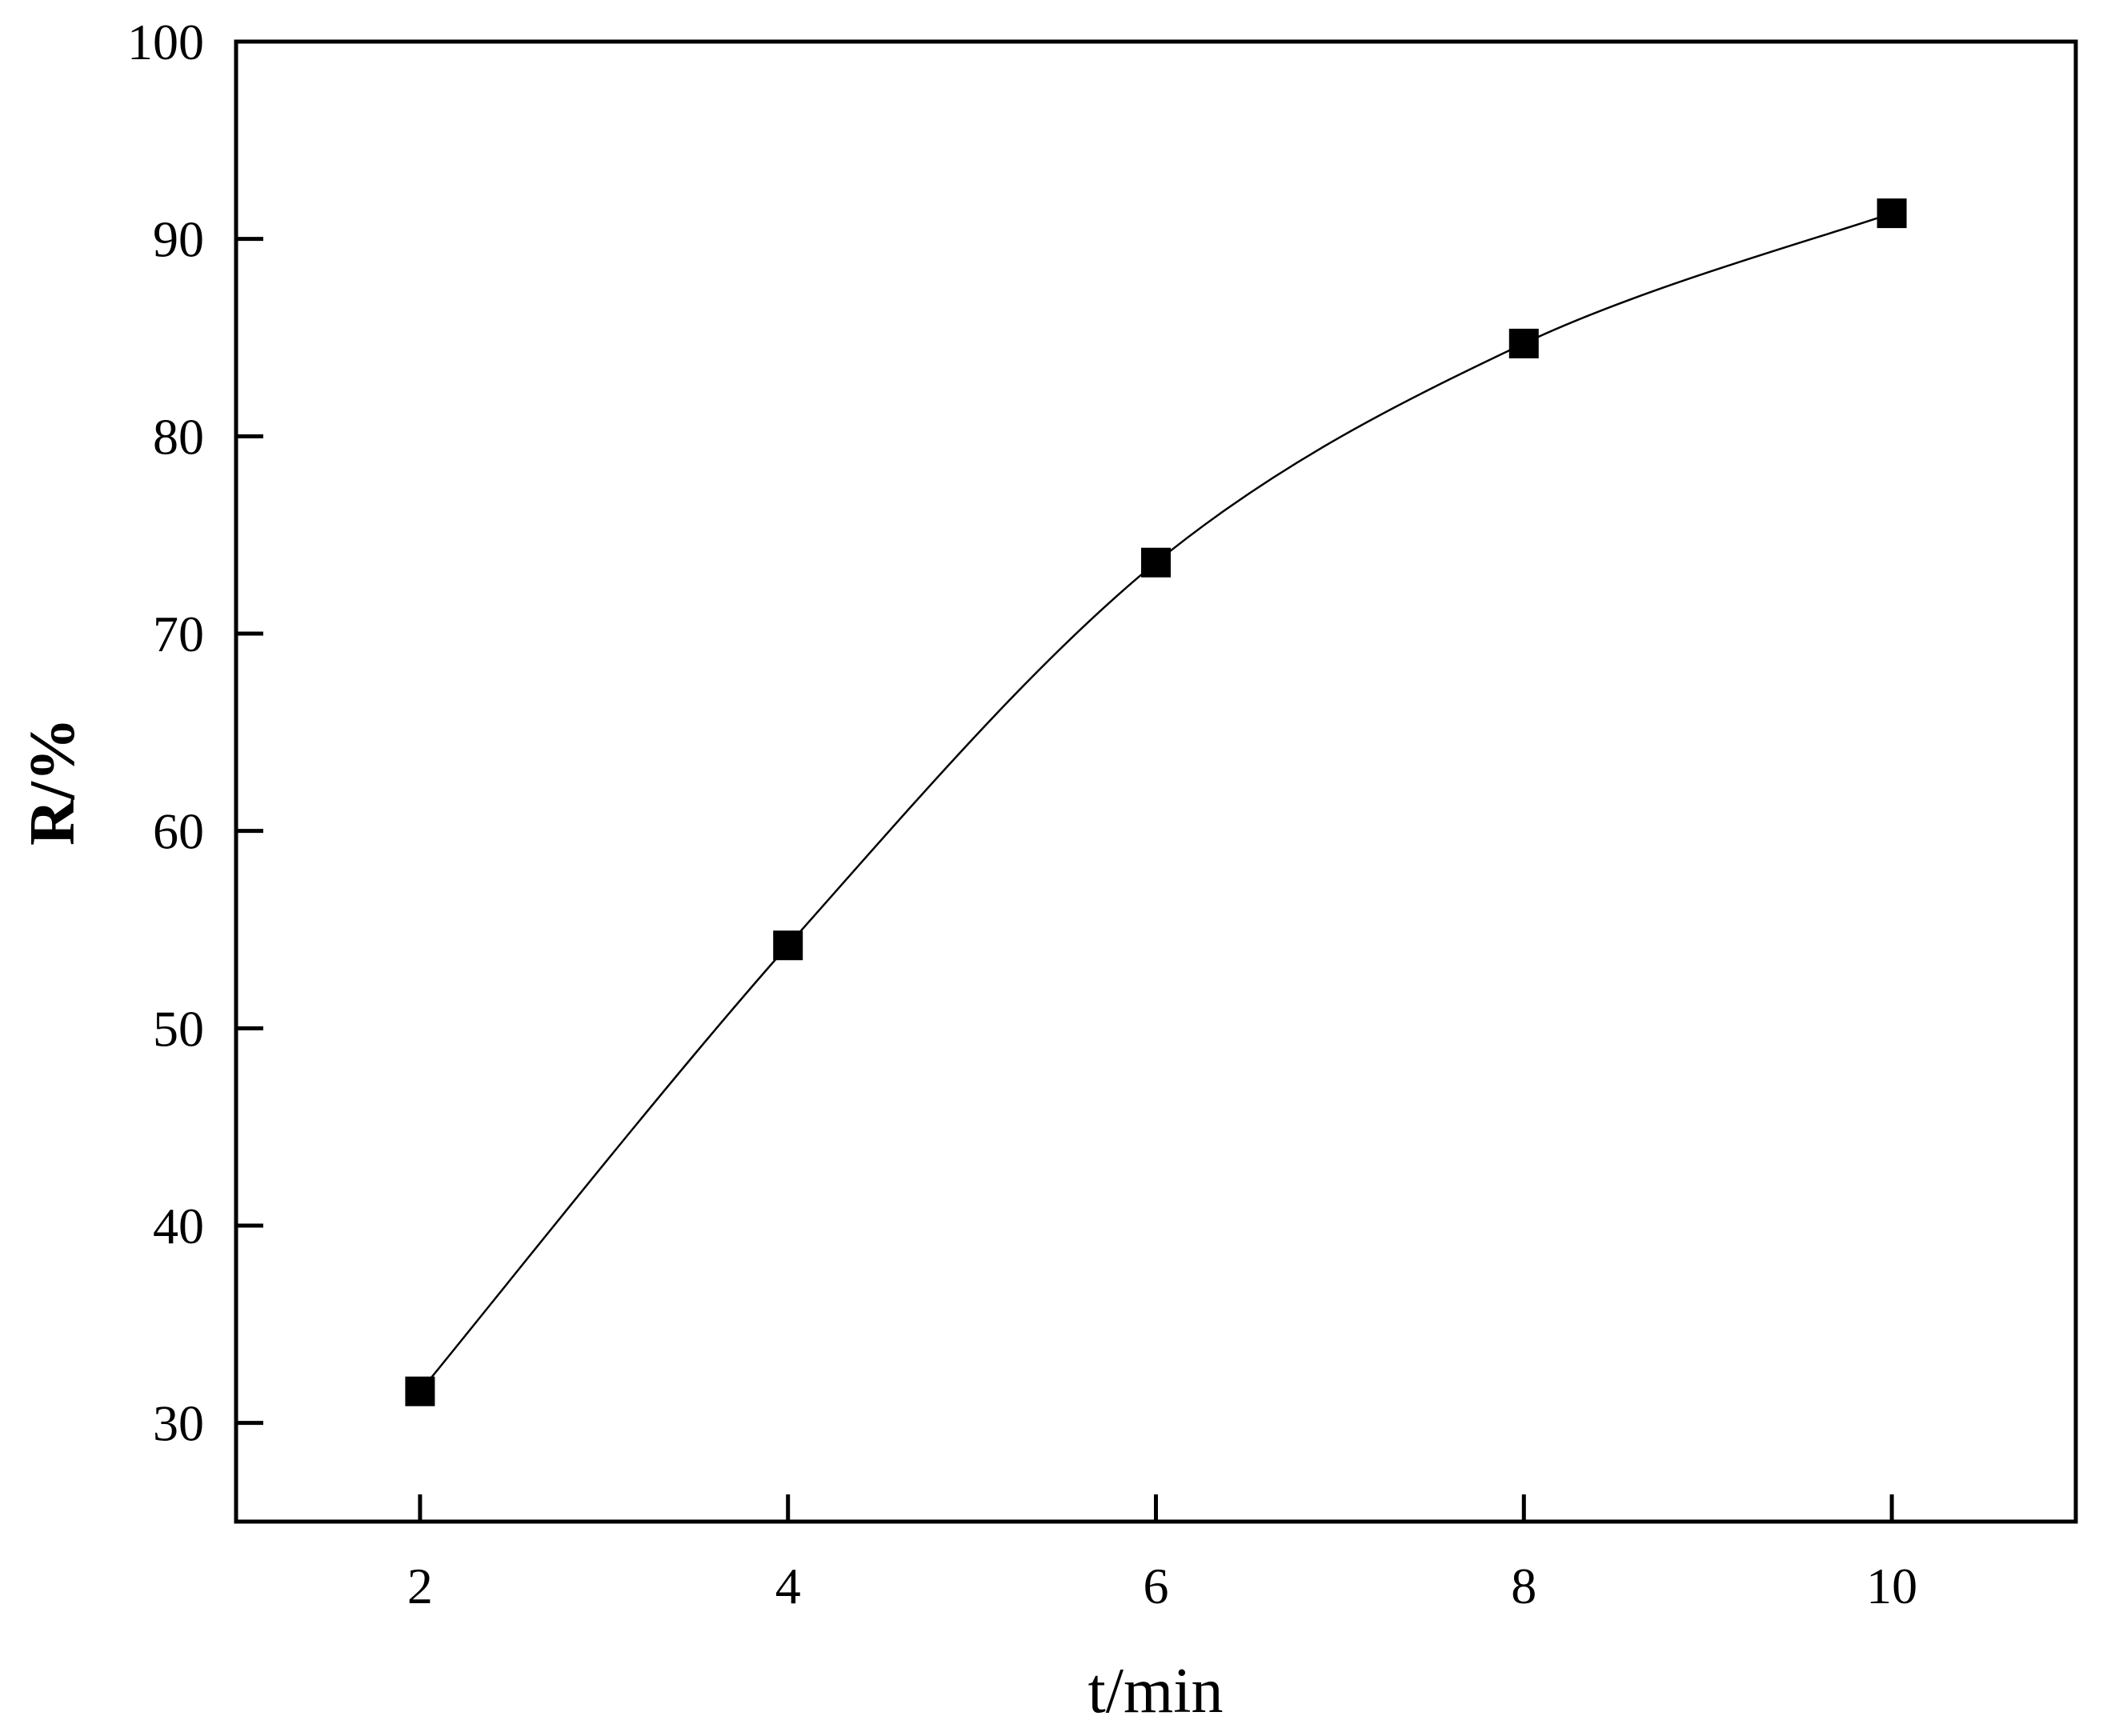 This screenshot has height=1736, width=2103. I want to click on y-tick-label: 40, so click(178, 1226).